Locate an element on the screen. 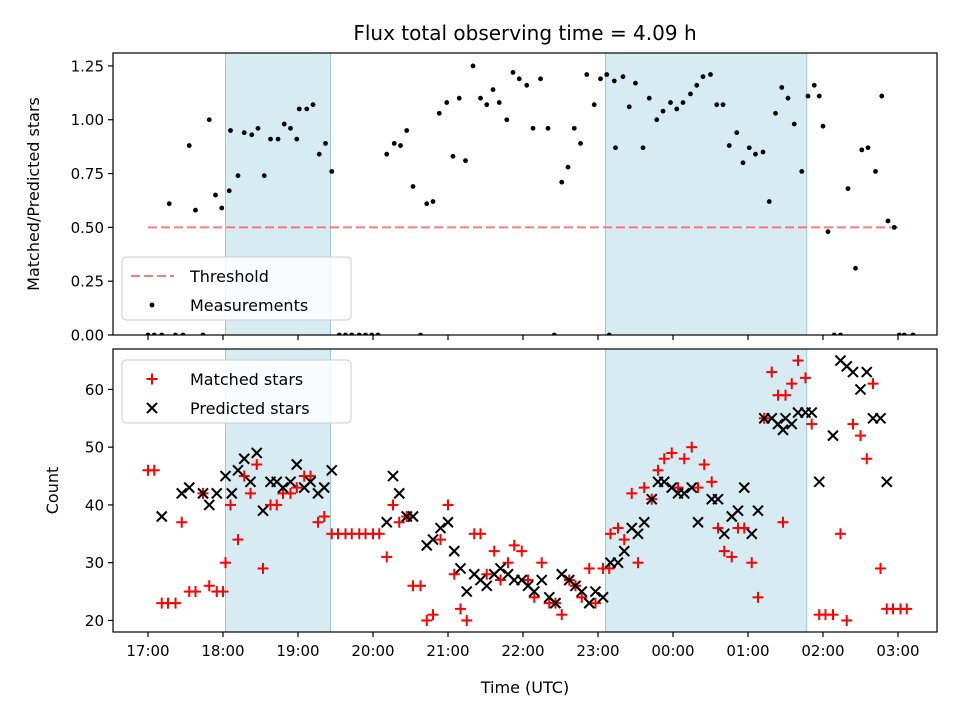 The width and height of the screenshot is (960, 724). x-tick-label: 01:00 is located at coordinates (747, 651).